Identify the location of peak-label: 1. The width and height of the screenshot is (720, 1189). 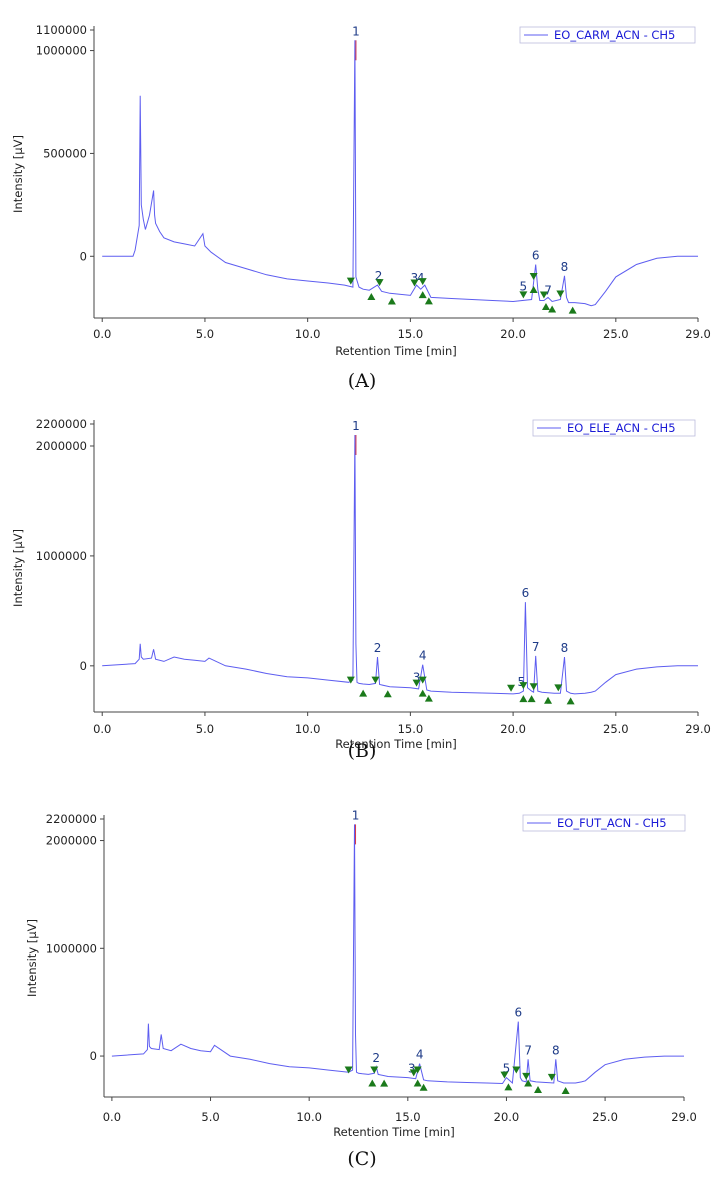
(356, 815).